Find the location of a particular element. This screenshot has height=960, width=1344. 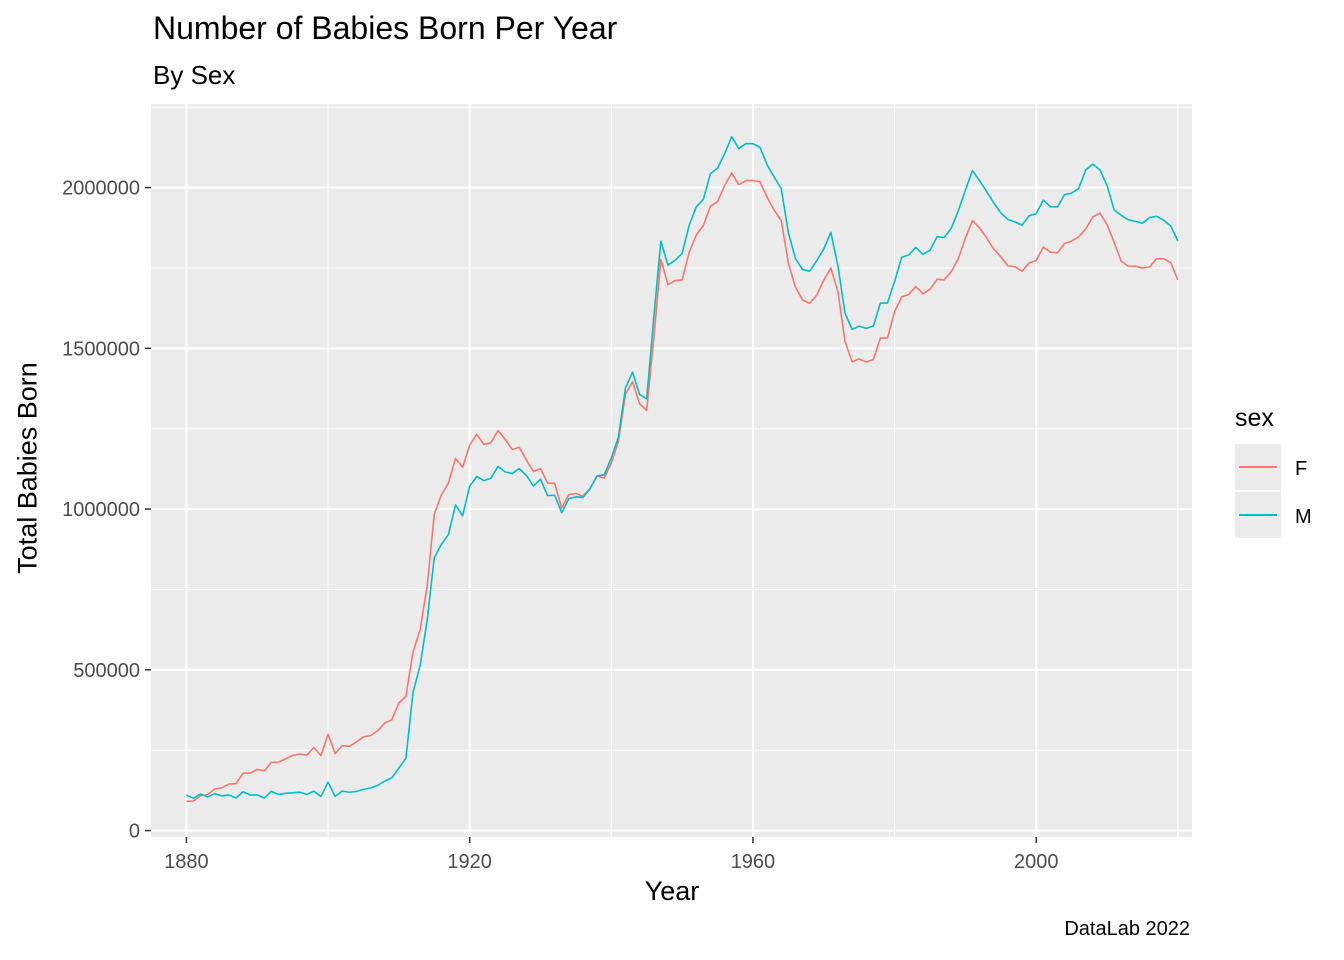

y-tick-label: 1000000 is located at coordinates (101, 510).